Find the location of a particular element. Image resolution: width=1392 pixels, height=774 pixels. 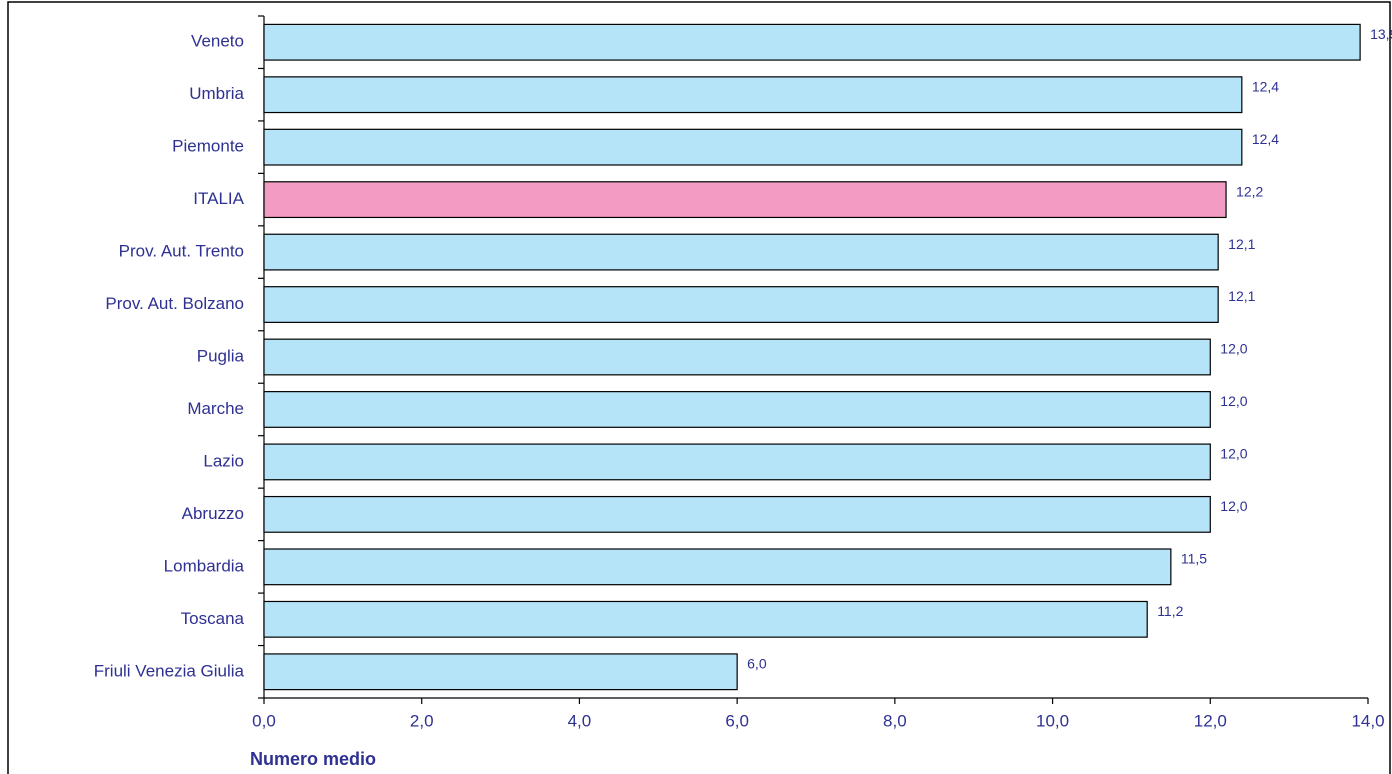

x-tick-label: 0,0 is located at coordinates (264, 720).